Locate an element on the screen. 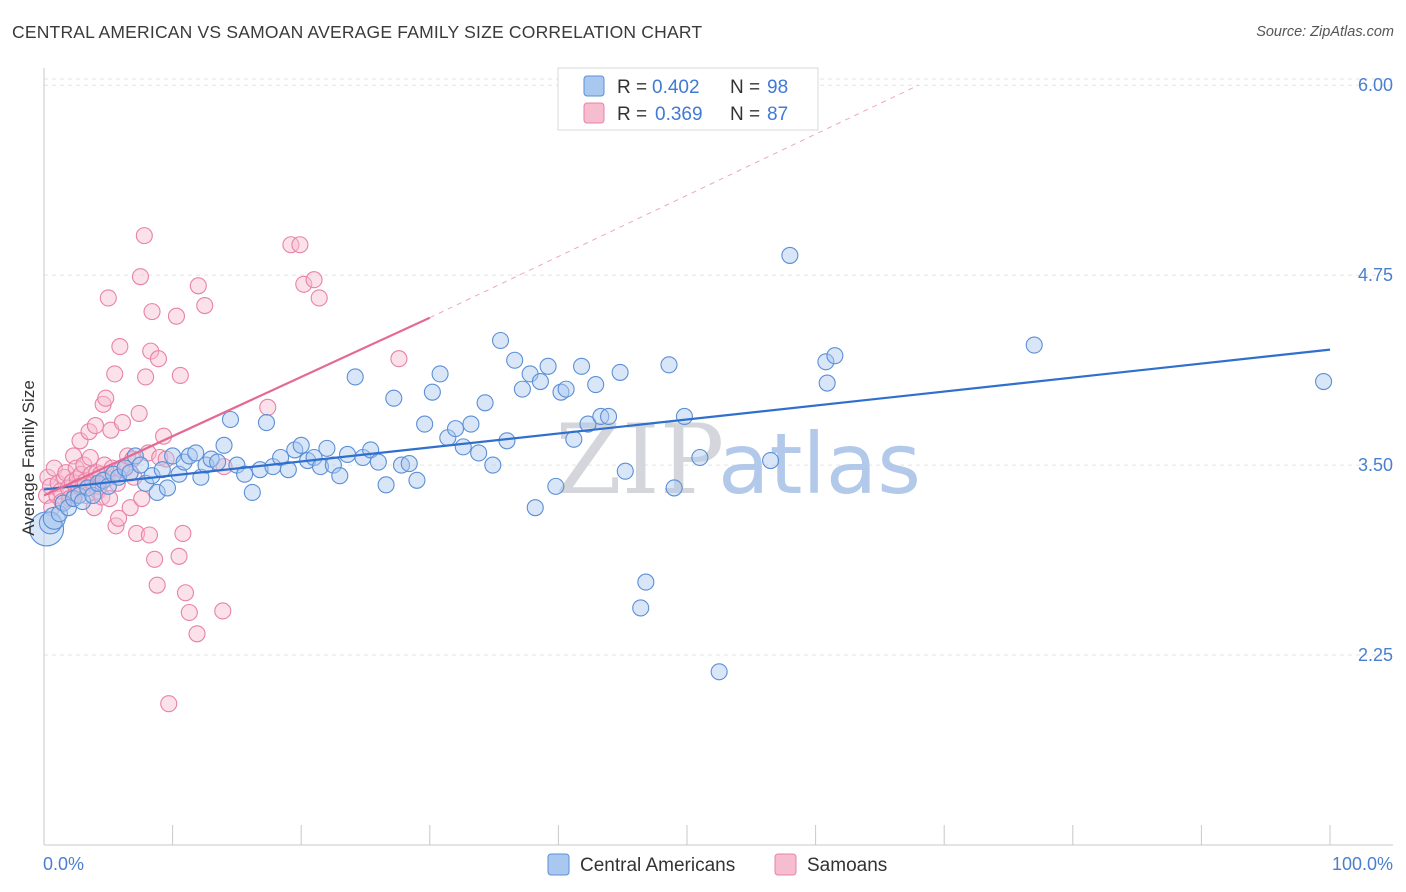 This screenshot has width=1406, height=892. y-tick-label: 2.25 is located at coordinates (1375, 655).